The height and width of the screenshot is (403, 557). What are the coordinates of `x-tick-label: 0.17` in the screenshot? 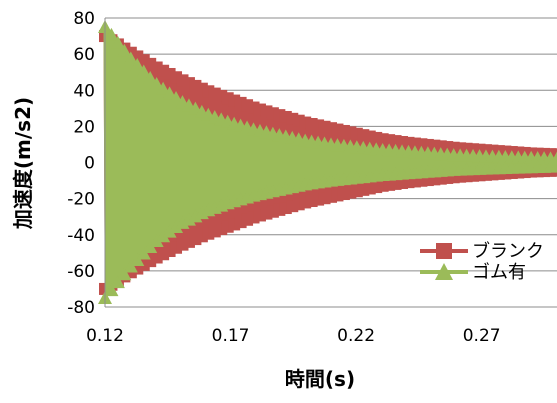 It's located at (231, 336).